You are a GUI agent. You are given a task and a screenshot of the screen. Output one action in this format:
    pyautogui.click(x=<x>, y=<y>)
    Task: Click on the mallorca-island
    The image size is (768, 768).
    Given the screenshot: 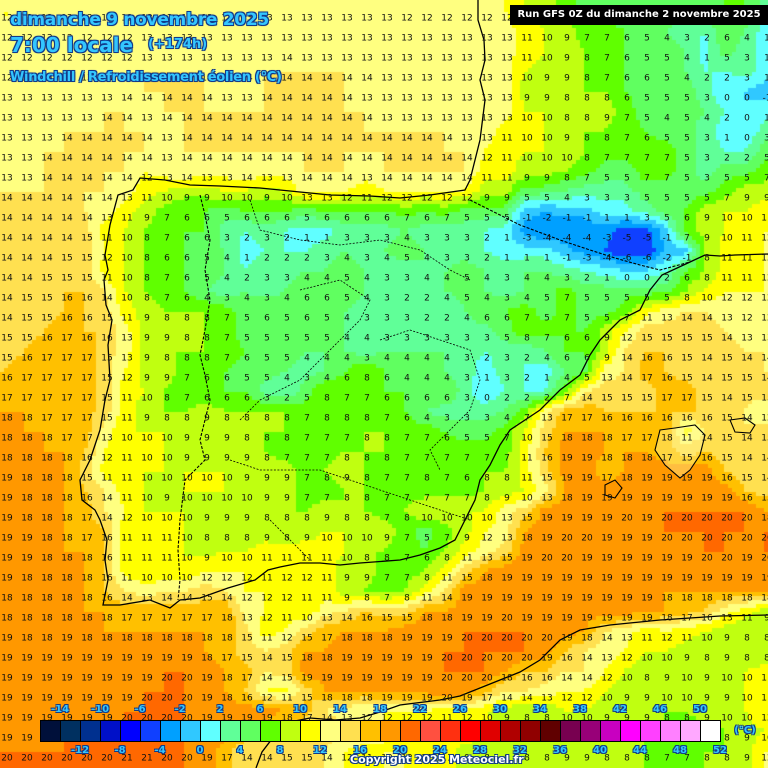 What is the action you would take?
    pyautogui.click(x=680, y=451)
    